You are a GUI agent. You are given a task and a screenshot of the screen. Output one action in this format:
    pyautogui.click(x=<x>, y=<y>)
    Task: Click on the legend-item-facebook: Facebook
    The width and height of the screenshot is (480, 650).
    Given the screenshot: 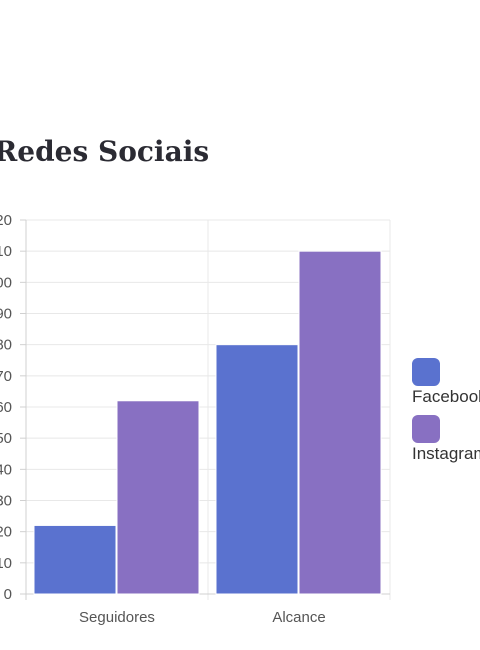 What is the action you would take?
    pyautogui.click(x=446, y=383)
    